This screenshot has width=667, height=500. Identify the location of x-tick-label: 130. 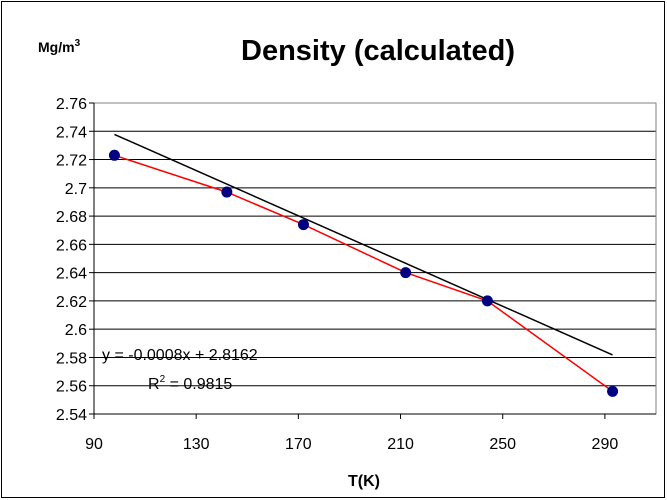
(196, 444).